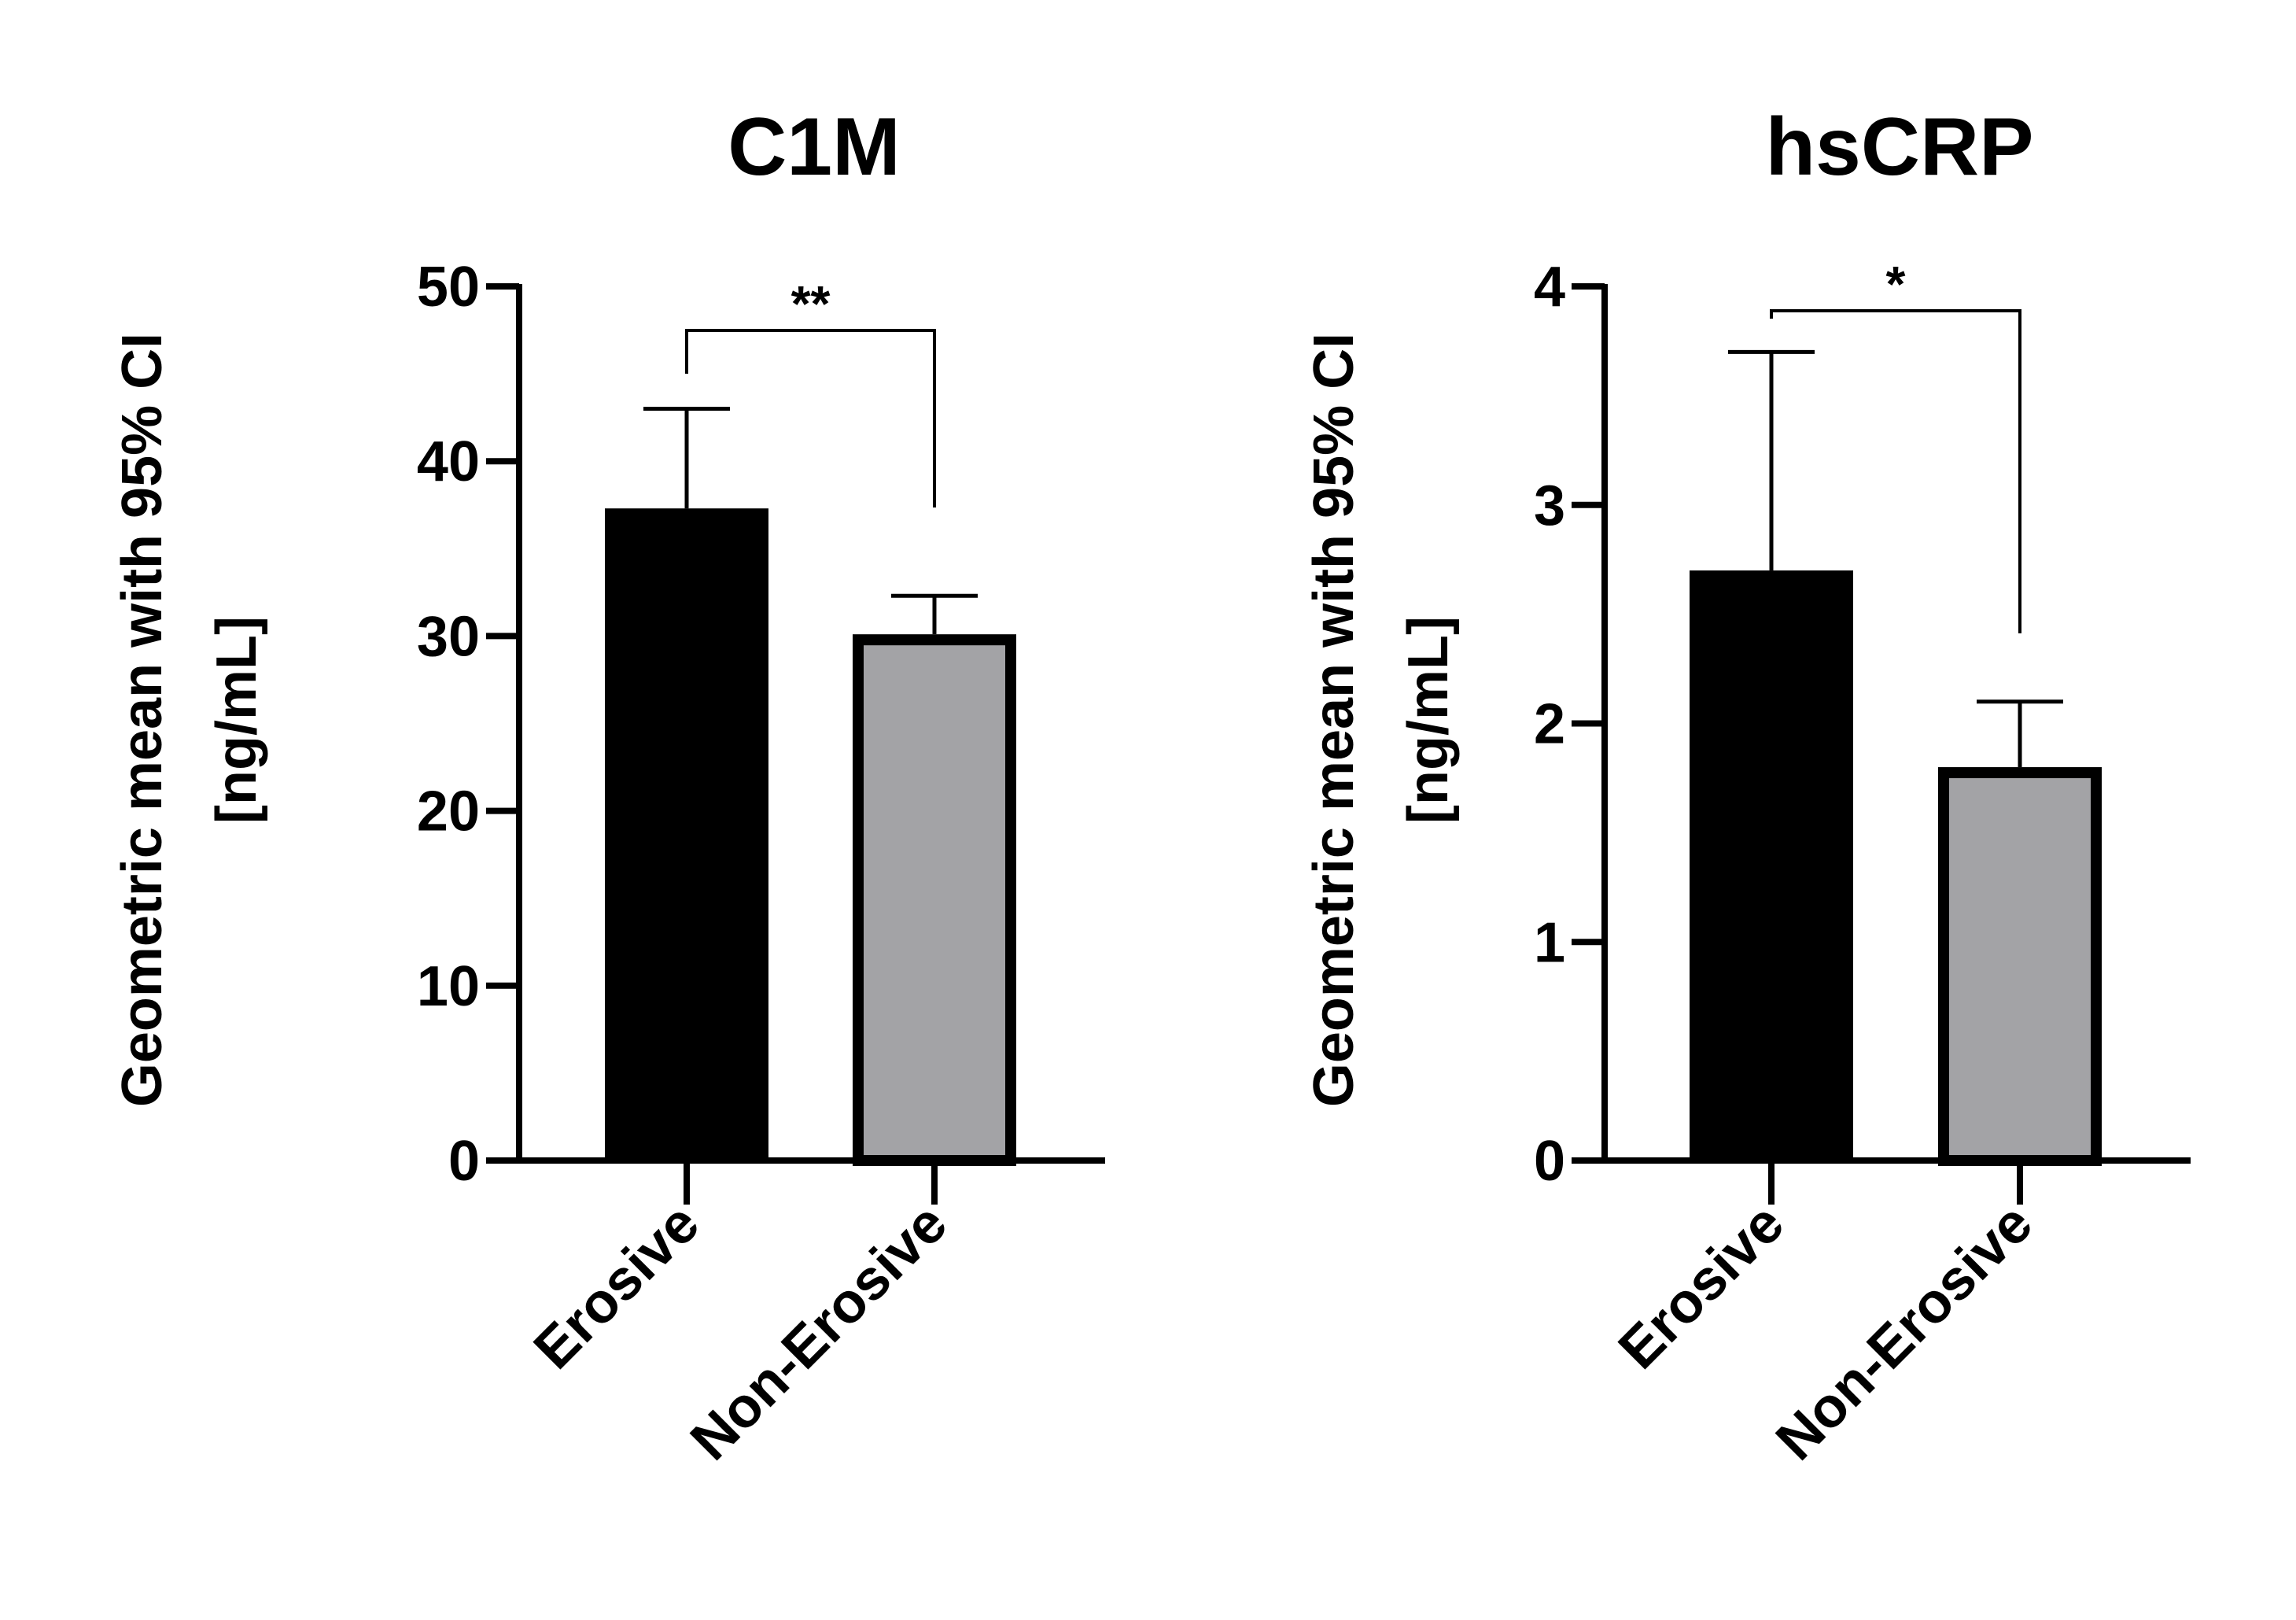 The image size is (2296, 1620). Describe the element at coordinates (811, 304) in the screenshot. I see `significance-label: **` at that location.